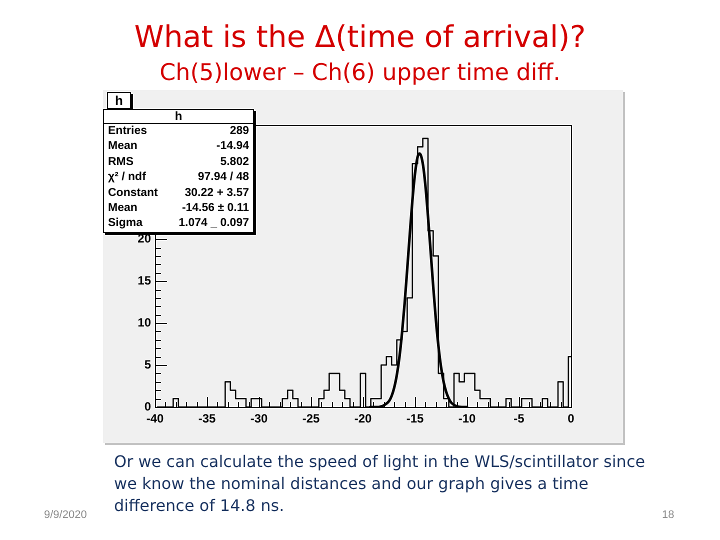  Describe the element at coordinates (467, 419) in the screenshot. I see `x-tick-label: -10` at that location.